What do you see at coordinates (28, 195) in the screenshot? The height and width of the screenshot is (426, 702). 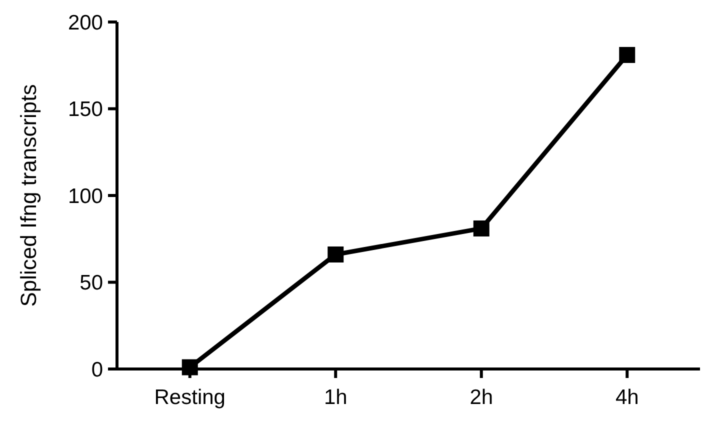 I see `y-axis-title: Spliced Ifng transcripts` at bounding box center [28, 195].